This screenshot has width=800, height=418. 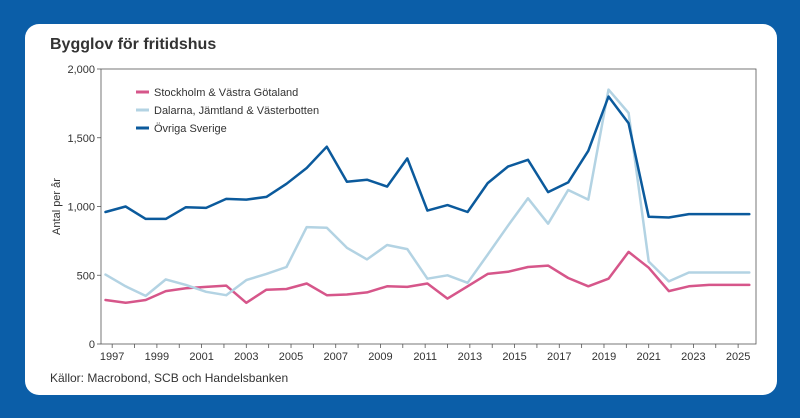 I want to click on x-tick-label: 2011, so click(x=425, y=357).